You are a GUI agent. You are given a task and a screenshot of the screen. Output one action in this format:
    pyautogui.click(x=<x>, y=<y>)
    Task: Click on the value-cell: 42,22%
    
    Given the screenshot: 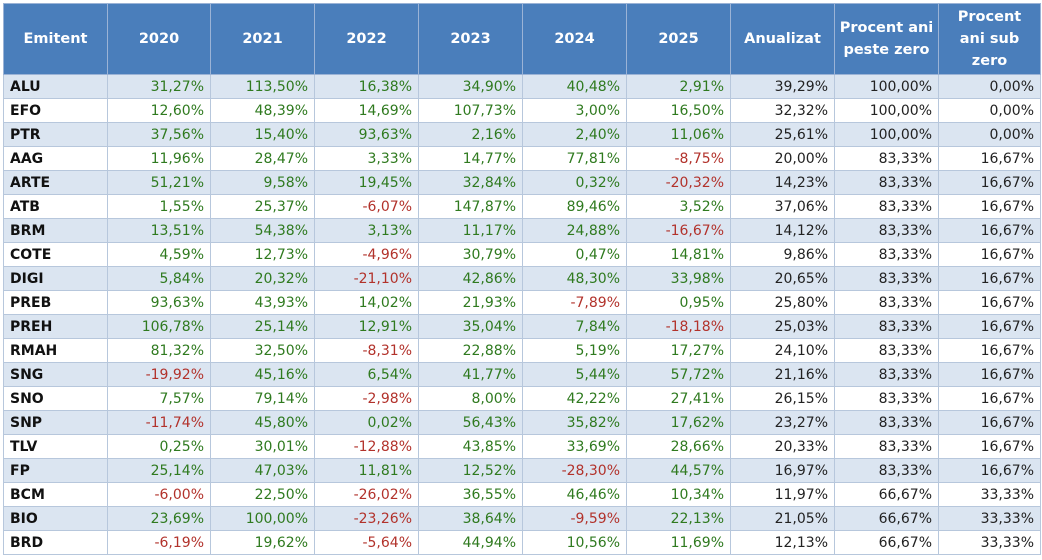 What is the action you would take?
    pyautogui.click(x=574, y=398)
    